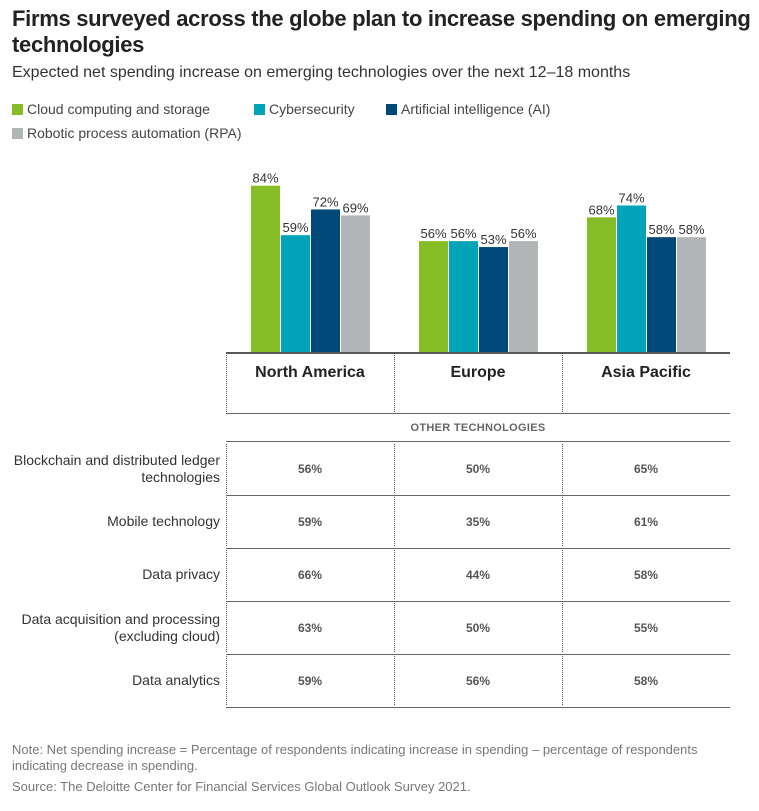  Describe the element at coordinates (176, 680) in the screenshot. I see `row-label-text: Data analytics` at that location.